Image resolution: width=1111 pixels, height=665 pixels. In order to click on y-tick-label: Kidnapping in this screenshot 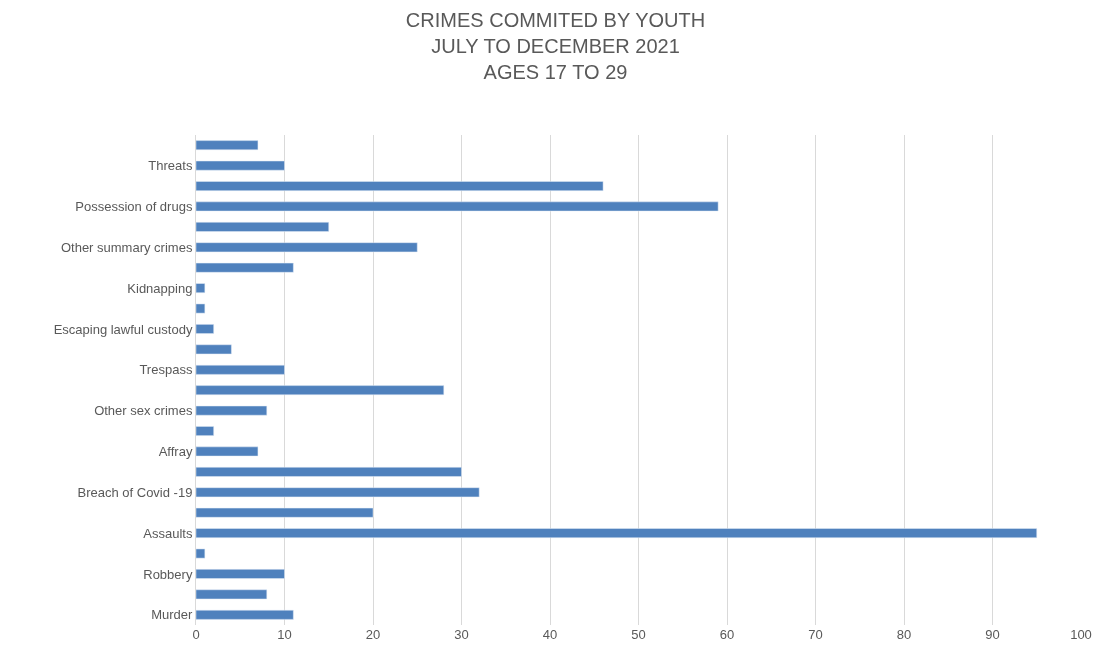, I will do `click(160, 288)`.